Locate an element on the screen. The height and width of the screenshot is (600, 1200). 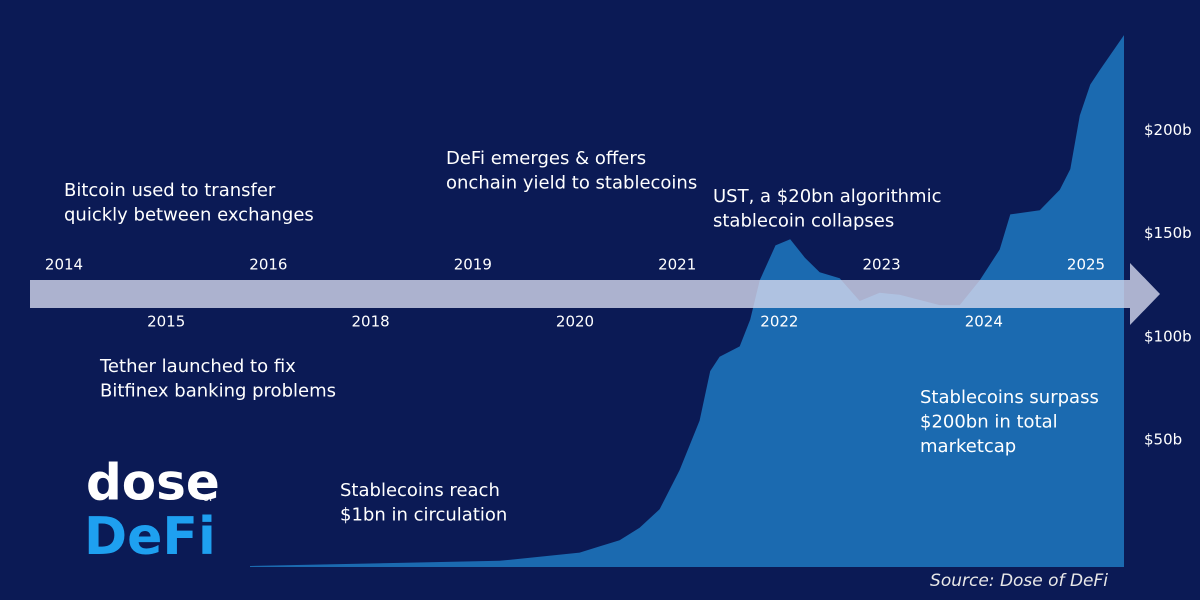
y-tick-label: $100b is located at coordinates (1168, 336).